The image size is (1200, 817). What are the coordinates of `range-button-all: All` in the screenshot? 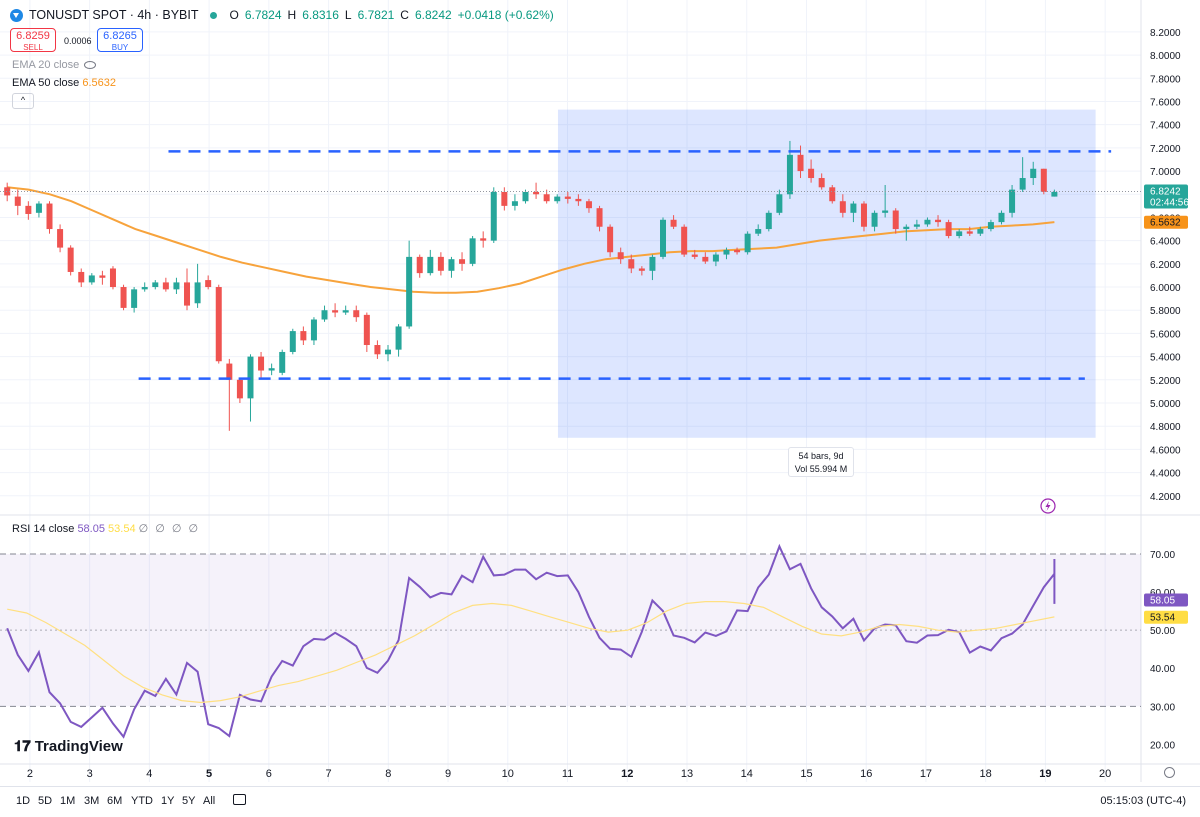 It's located at (209, 801).